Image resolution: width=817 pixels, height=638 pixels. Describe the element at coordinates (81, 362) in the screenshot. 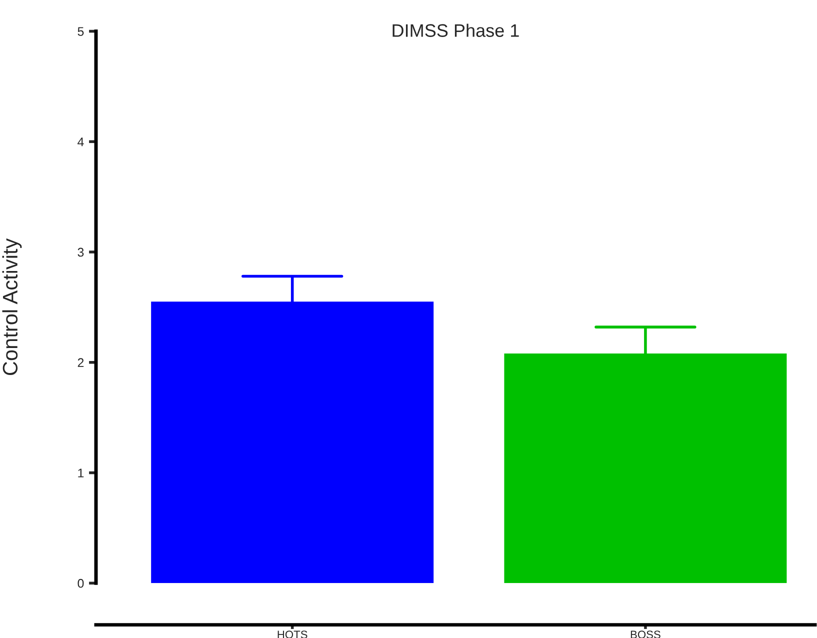

I see `y-tick-label: 2` at that location.